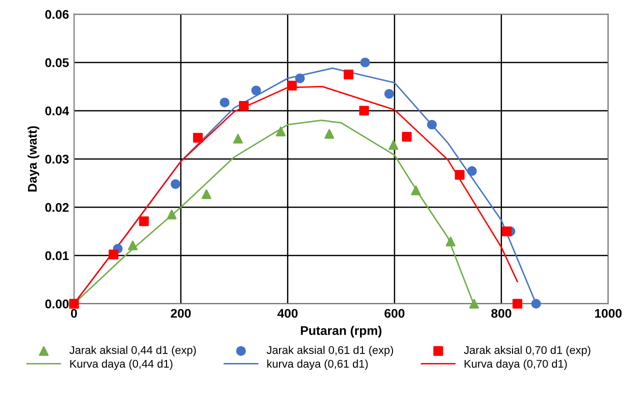  Describe the element at coordinates (608, 313) in the screenshot. I see `x-tick-label: 1000` at that location.